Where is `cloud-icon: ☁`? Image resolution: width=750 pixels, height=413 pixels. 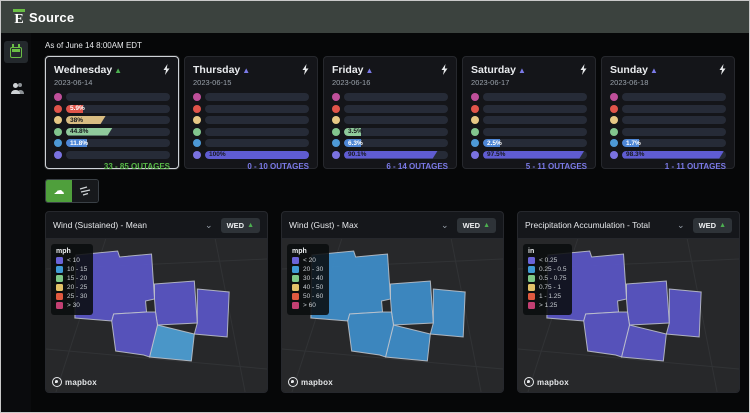 cloud-icon: ☁ is located at coordinates (59, 190).